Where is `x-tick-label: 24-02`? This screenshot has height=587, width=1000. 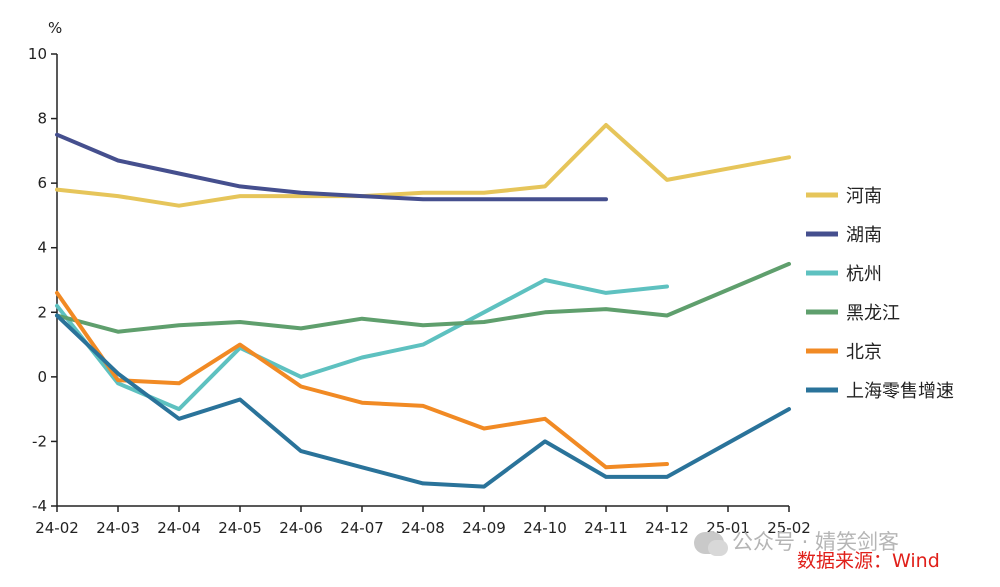 x-tick-label: 24-02 is located at coordinates (57, 528).